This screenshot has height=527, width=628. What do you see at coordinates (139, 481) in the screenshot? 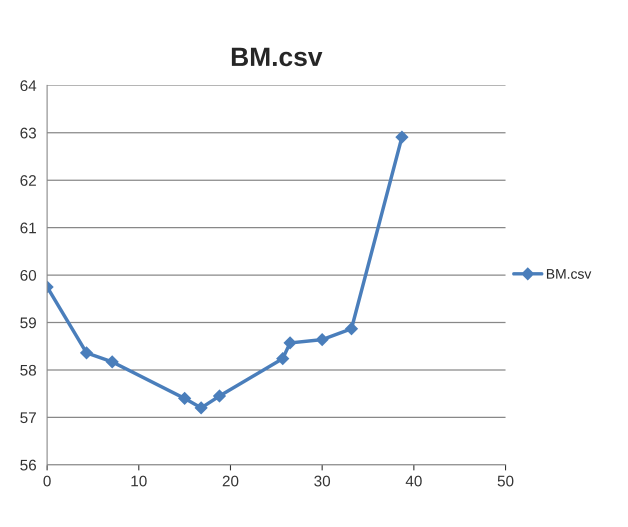
I see `x-tick-label: 10` at bounding box center [139, 481].